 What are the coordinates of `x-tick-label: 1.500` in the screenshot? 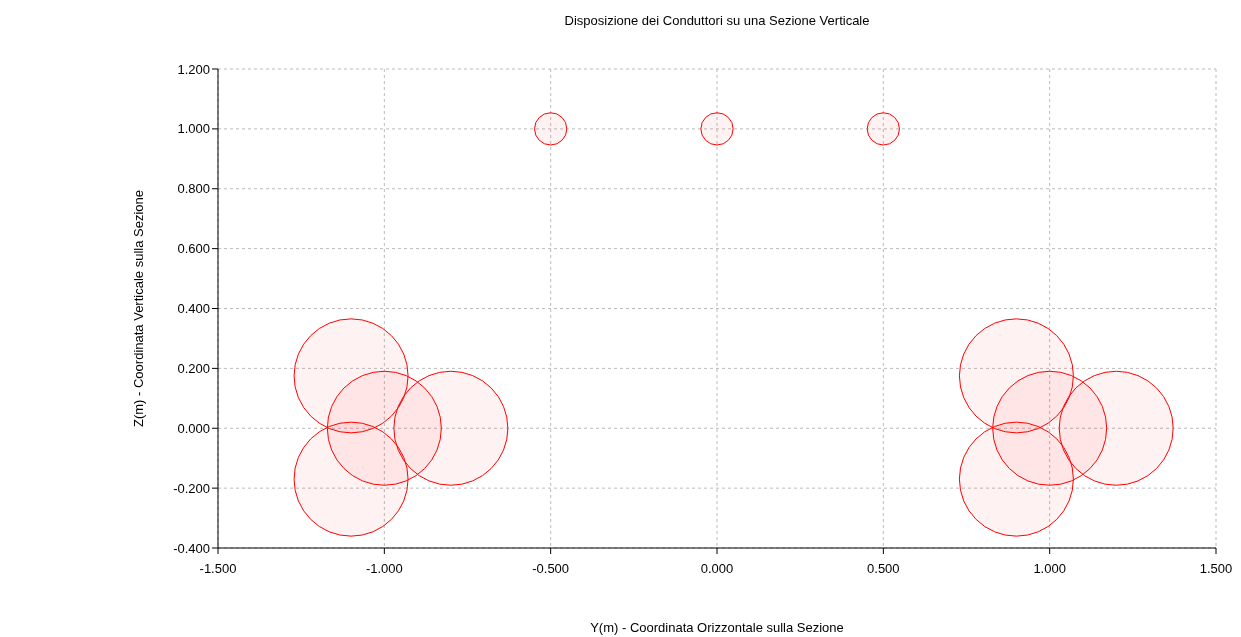 It's located at (1216, 569).